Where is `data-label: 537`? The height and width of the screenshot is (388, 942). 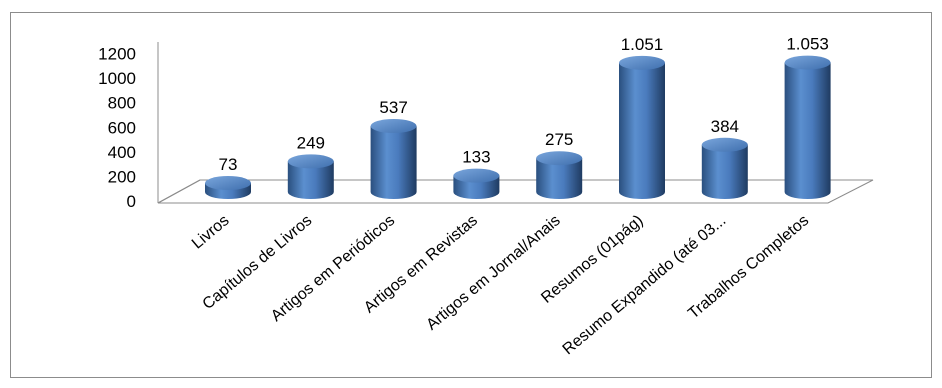
data-label: 537 is located at coordinates (393, 107).